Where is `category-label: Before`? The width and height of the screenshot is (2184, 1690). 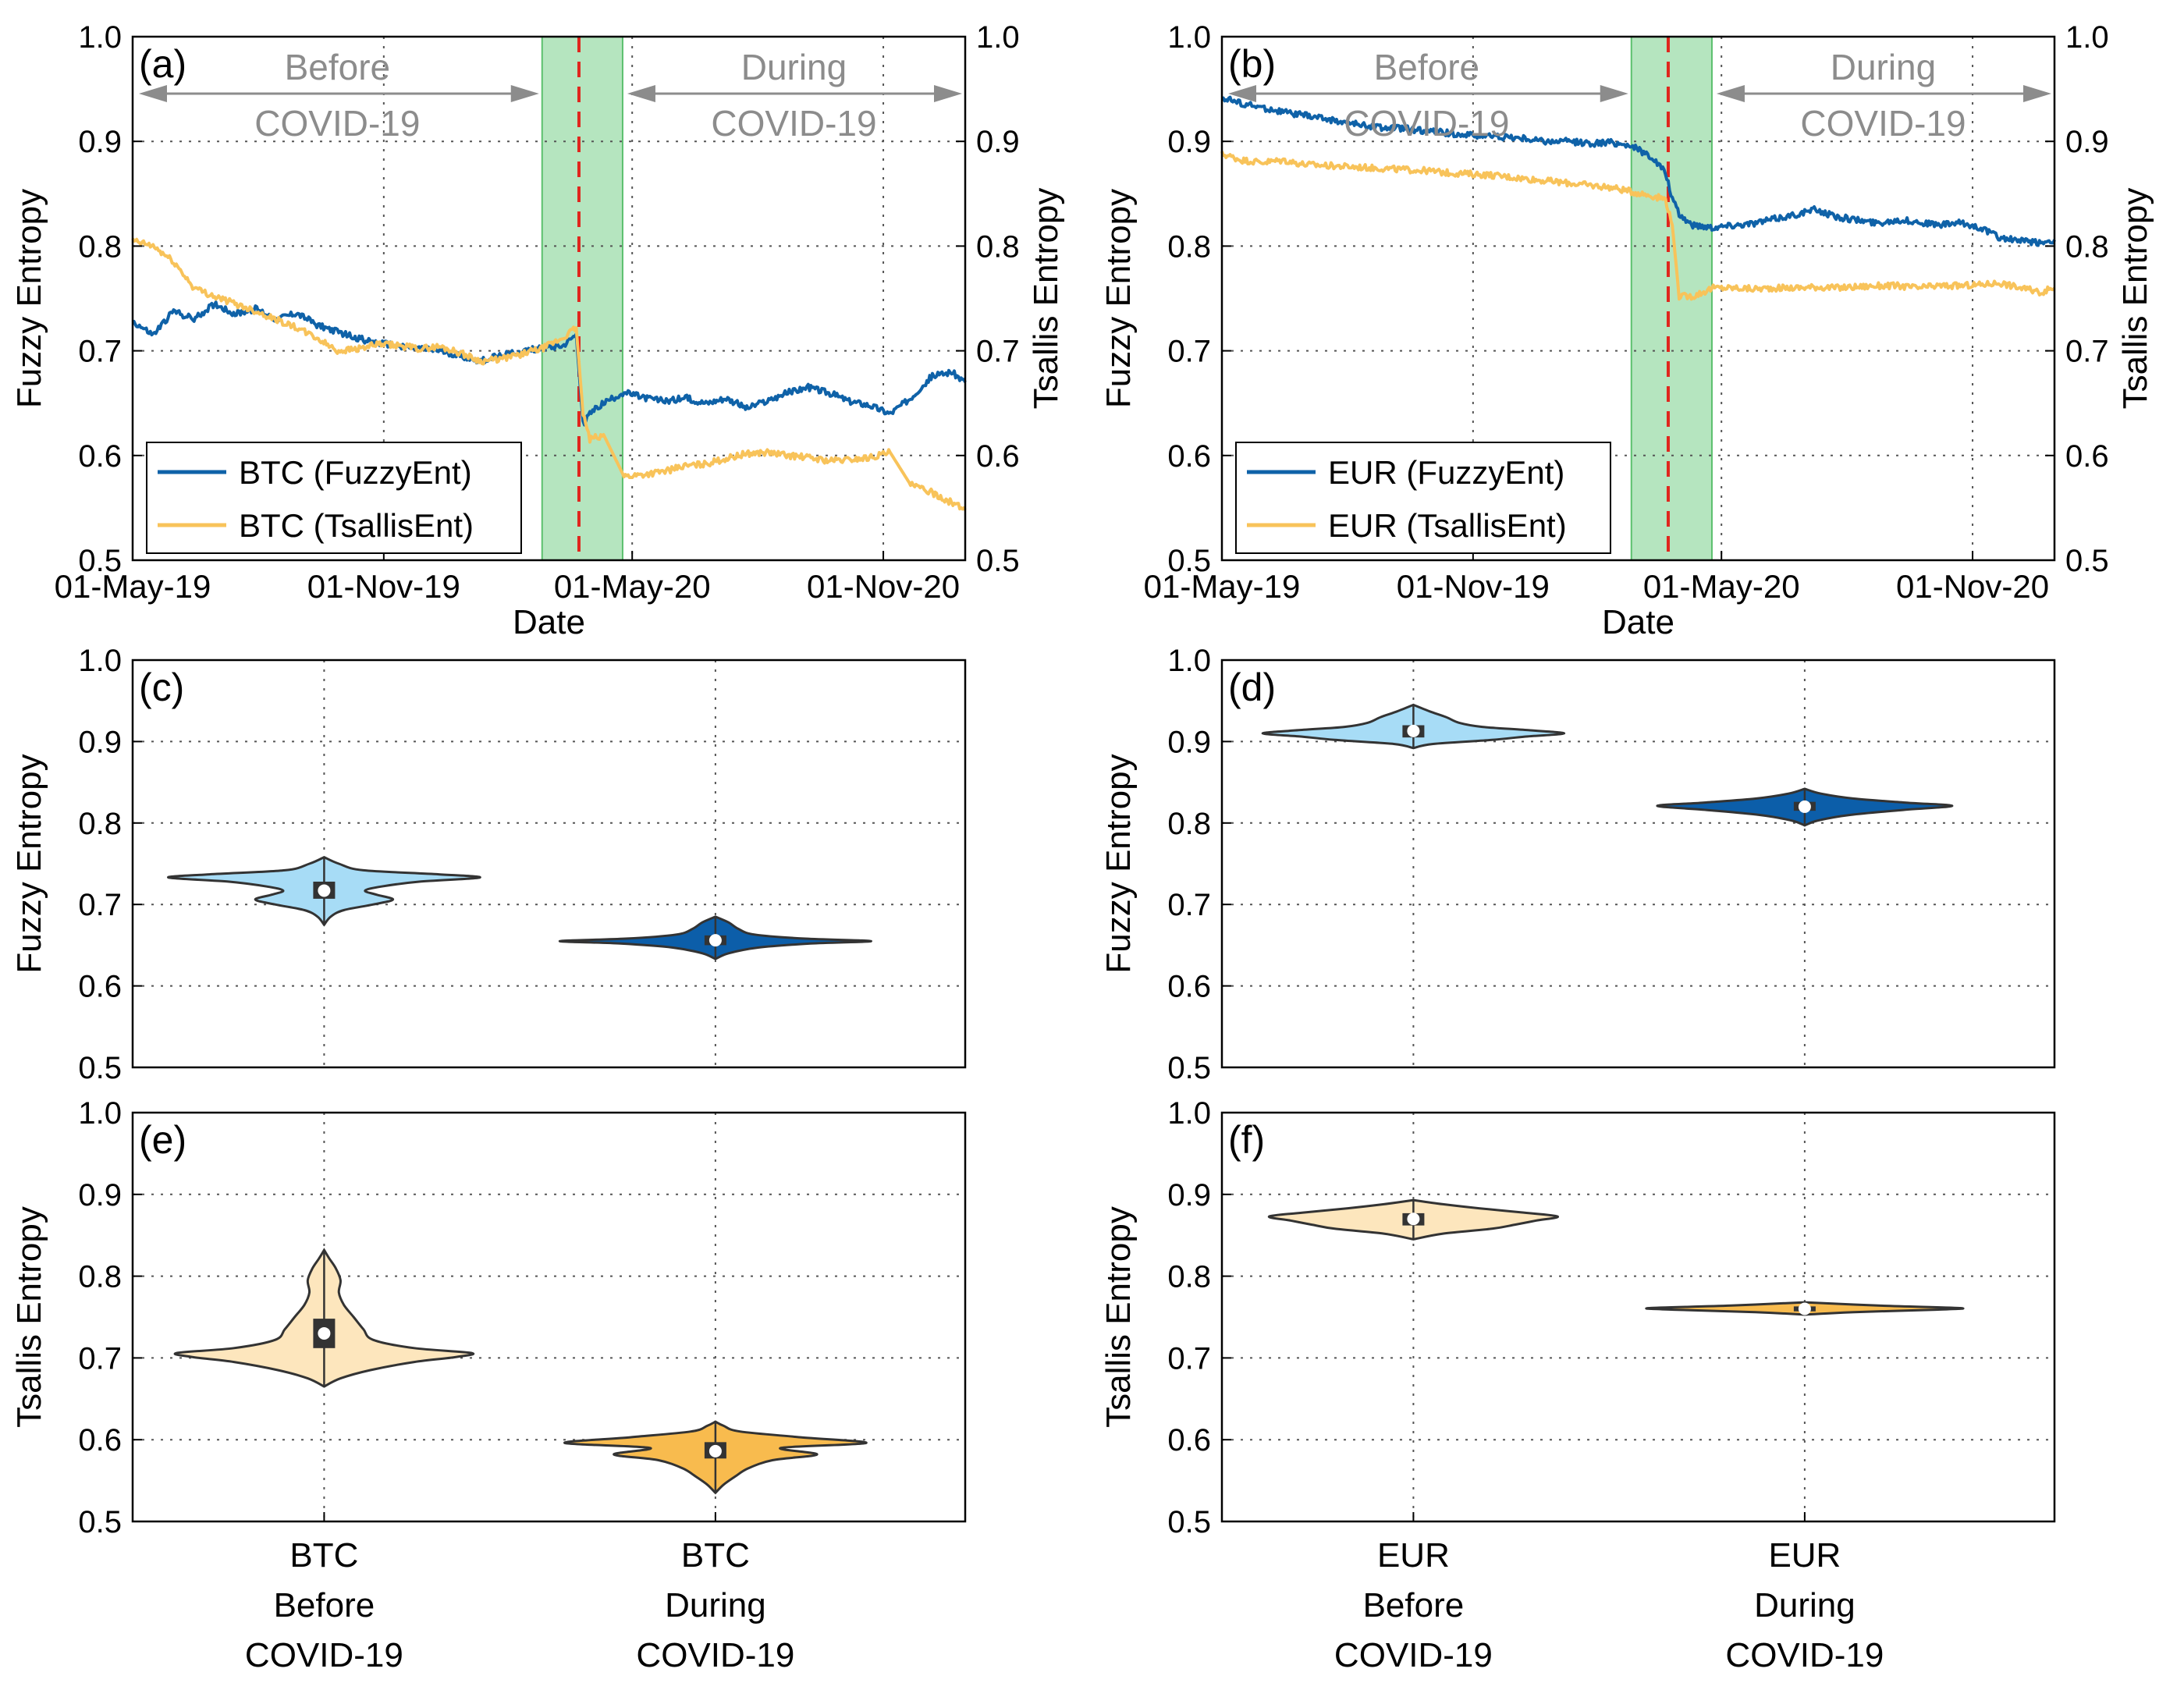 category-label: Before is located at coordinates (324, 1605).